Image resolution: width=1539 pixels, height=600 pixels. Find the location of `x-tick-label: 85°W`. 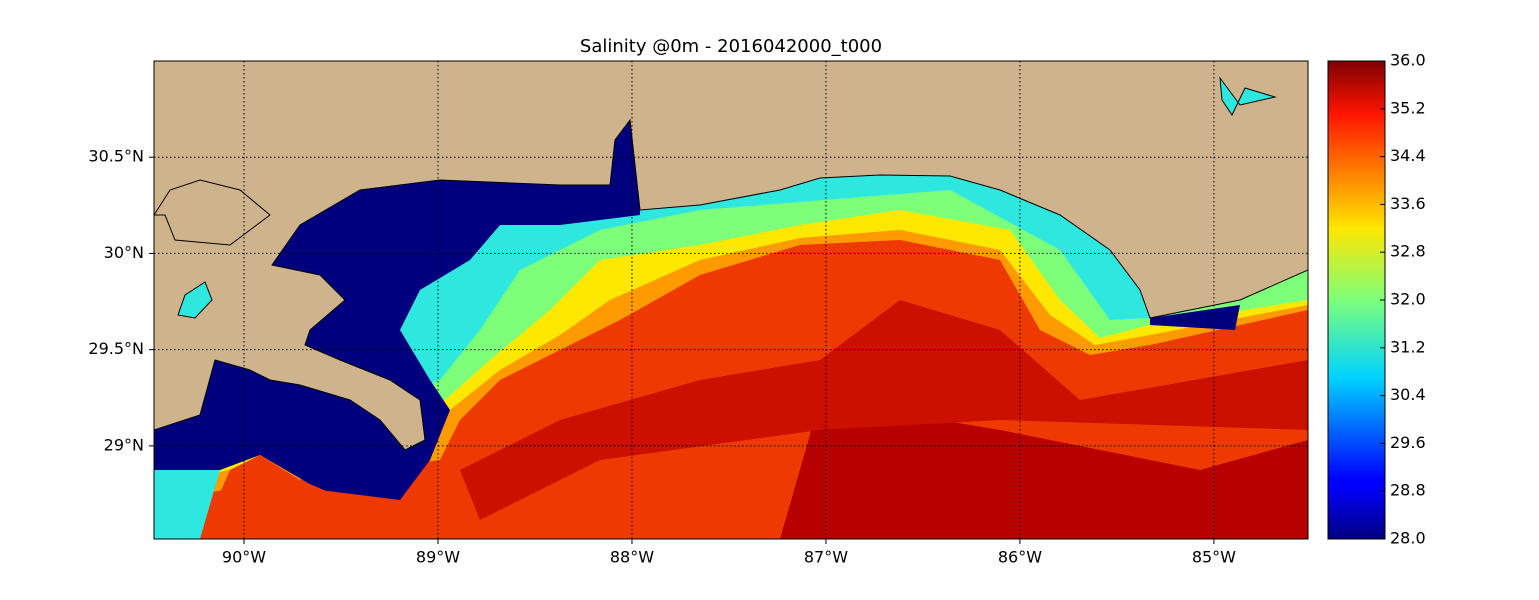

x-tick-label: 85°W is located at coordinates (1214, 557).